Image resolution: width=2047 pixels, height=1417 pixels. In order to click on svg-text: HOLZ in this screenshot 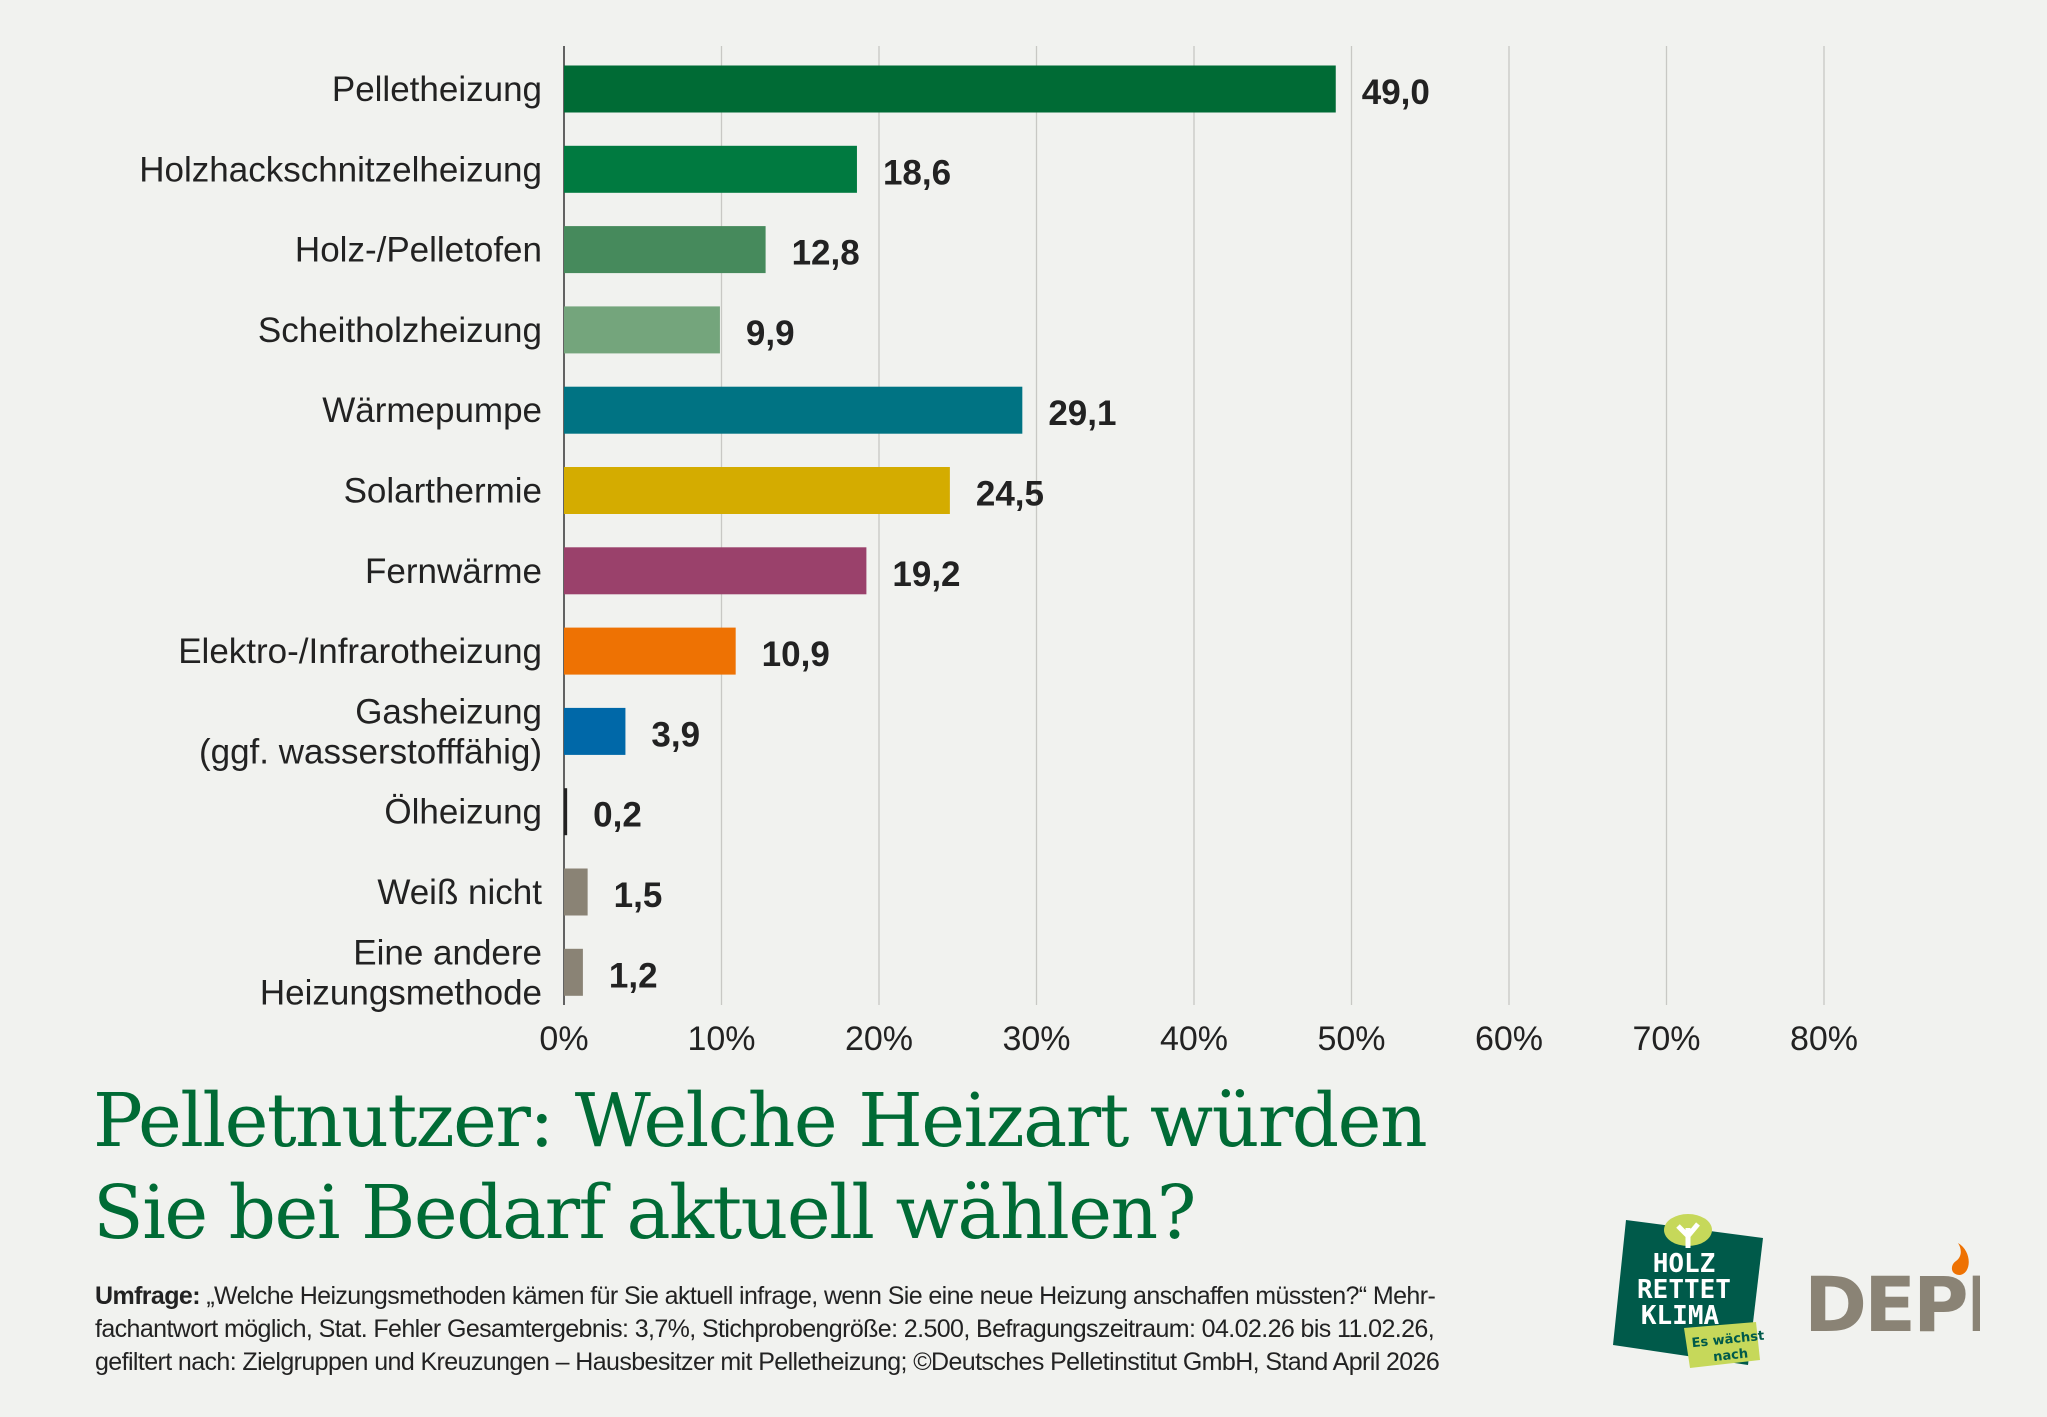, I will do `click(1684, 1264)`.